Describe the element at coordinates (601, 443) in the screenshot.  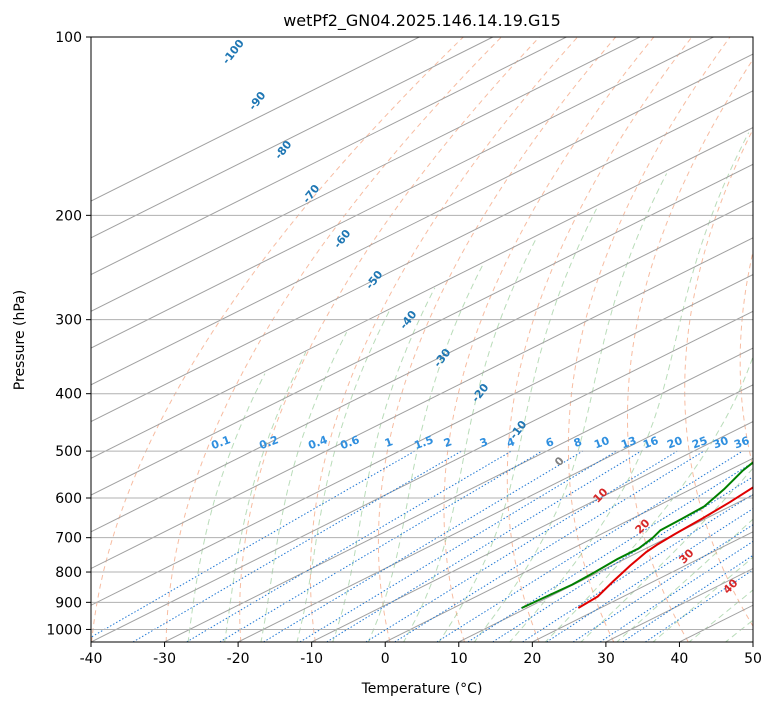
I see `mixing-ratio-label: 10` at that location.